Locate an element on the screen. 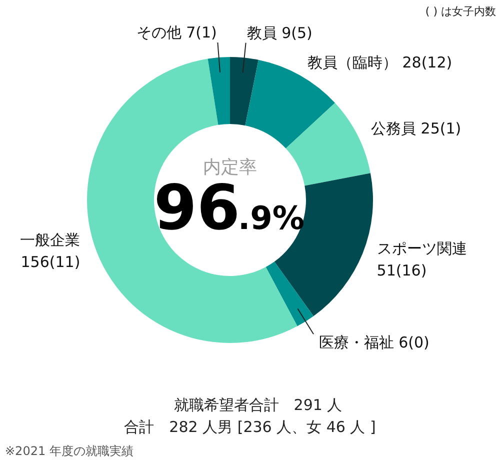  slice-label: 教員（臨時） 28(12) is located at coordinates (379, 62).